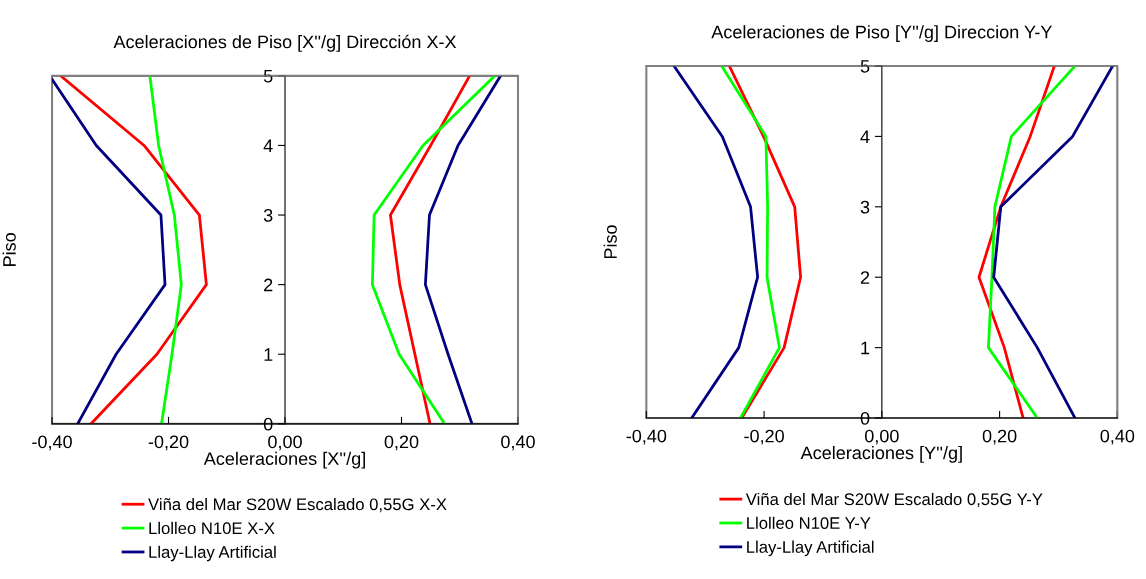 Image resolution: width=1146 pixels, height=579 pixels. I want to click on chart-title: Aceleraciones de Piso [Y''/g] Direccion Y-Y, so click(882, 33).